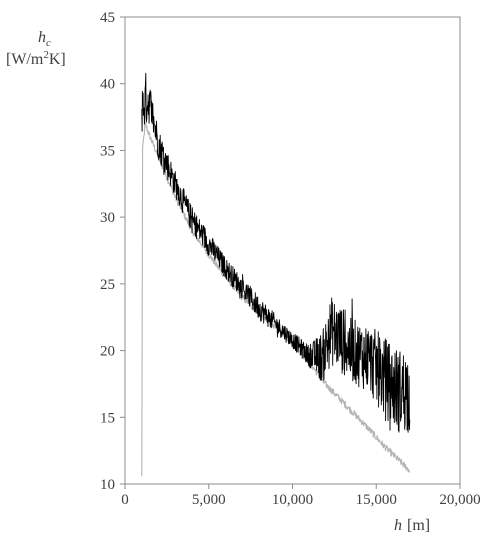 This screenshot has width=491, height=550. What do you see at coordinates (107, 18) in the screenshot?
I see `y-tick-label: 45` at bounding box center [107, 18].